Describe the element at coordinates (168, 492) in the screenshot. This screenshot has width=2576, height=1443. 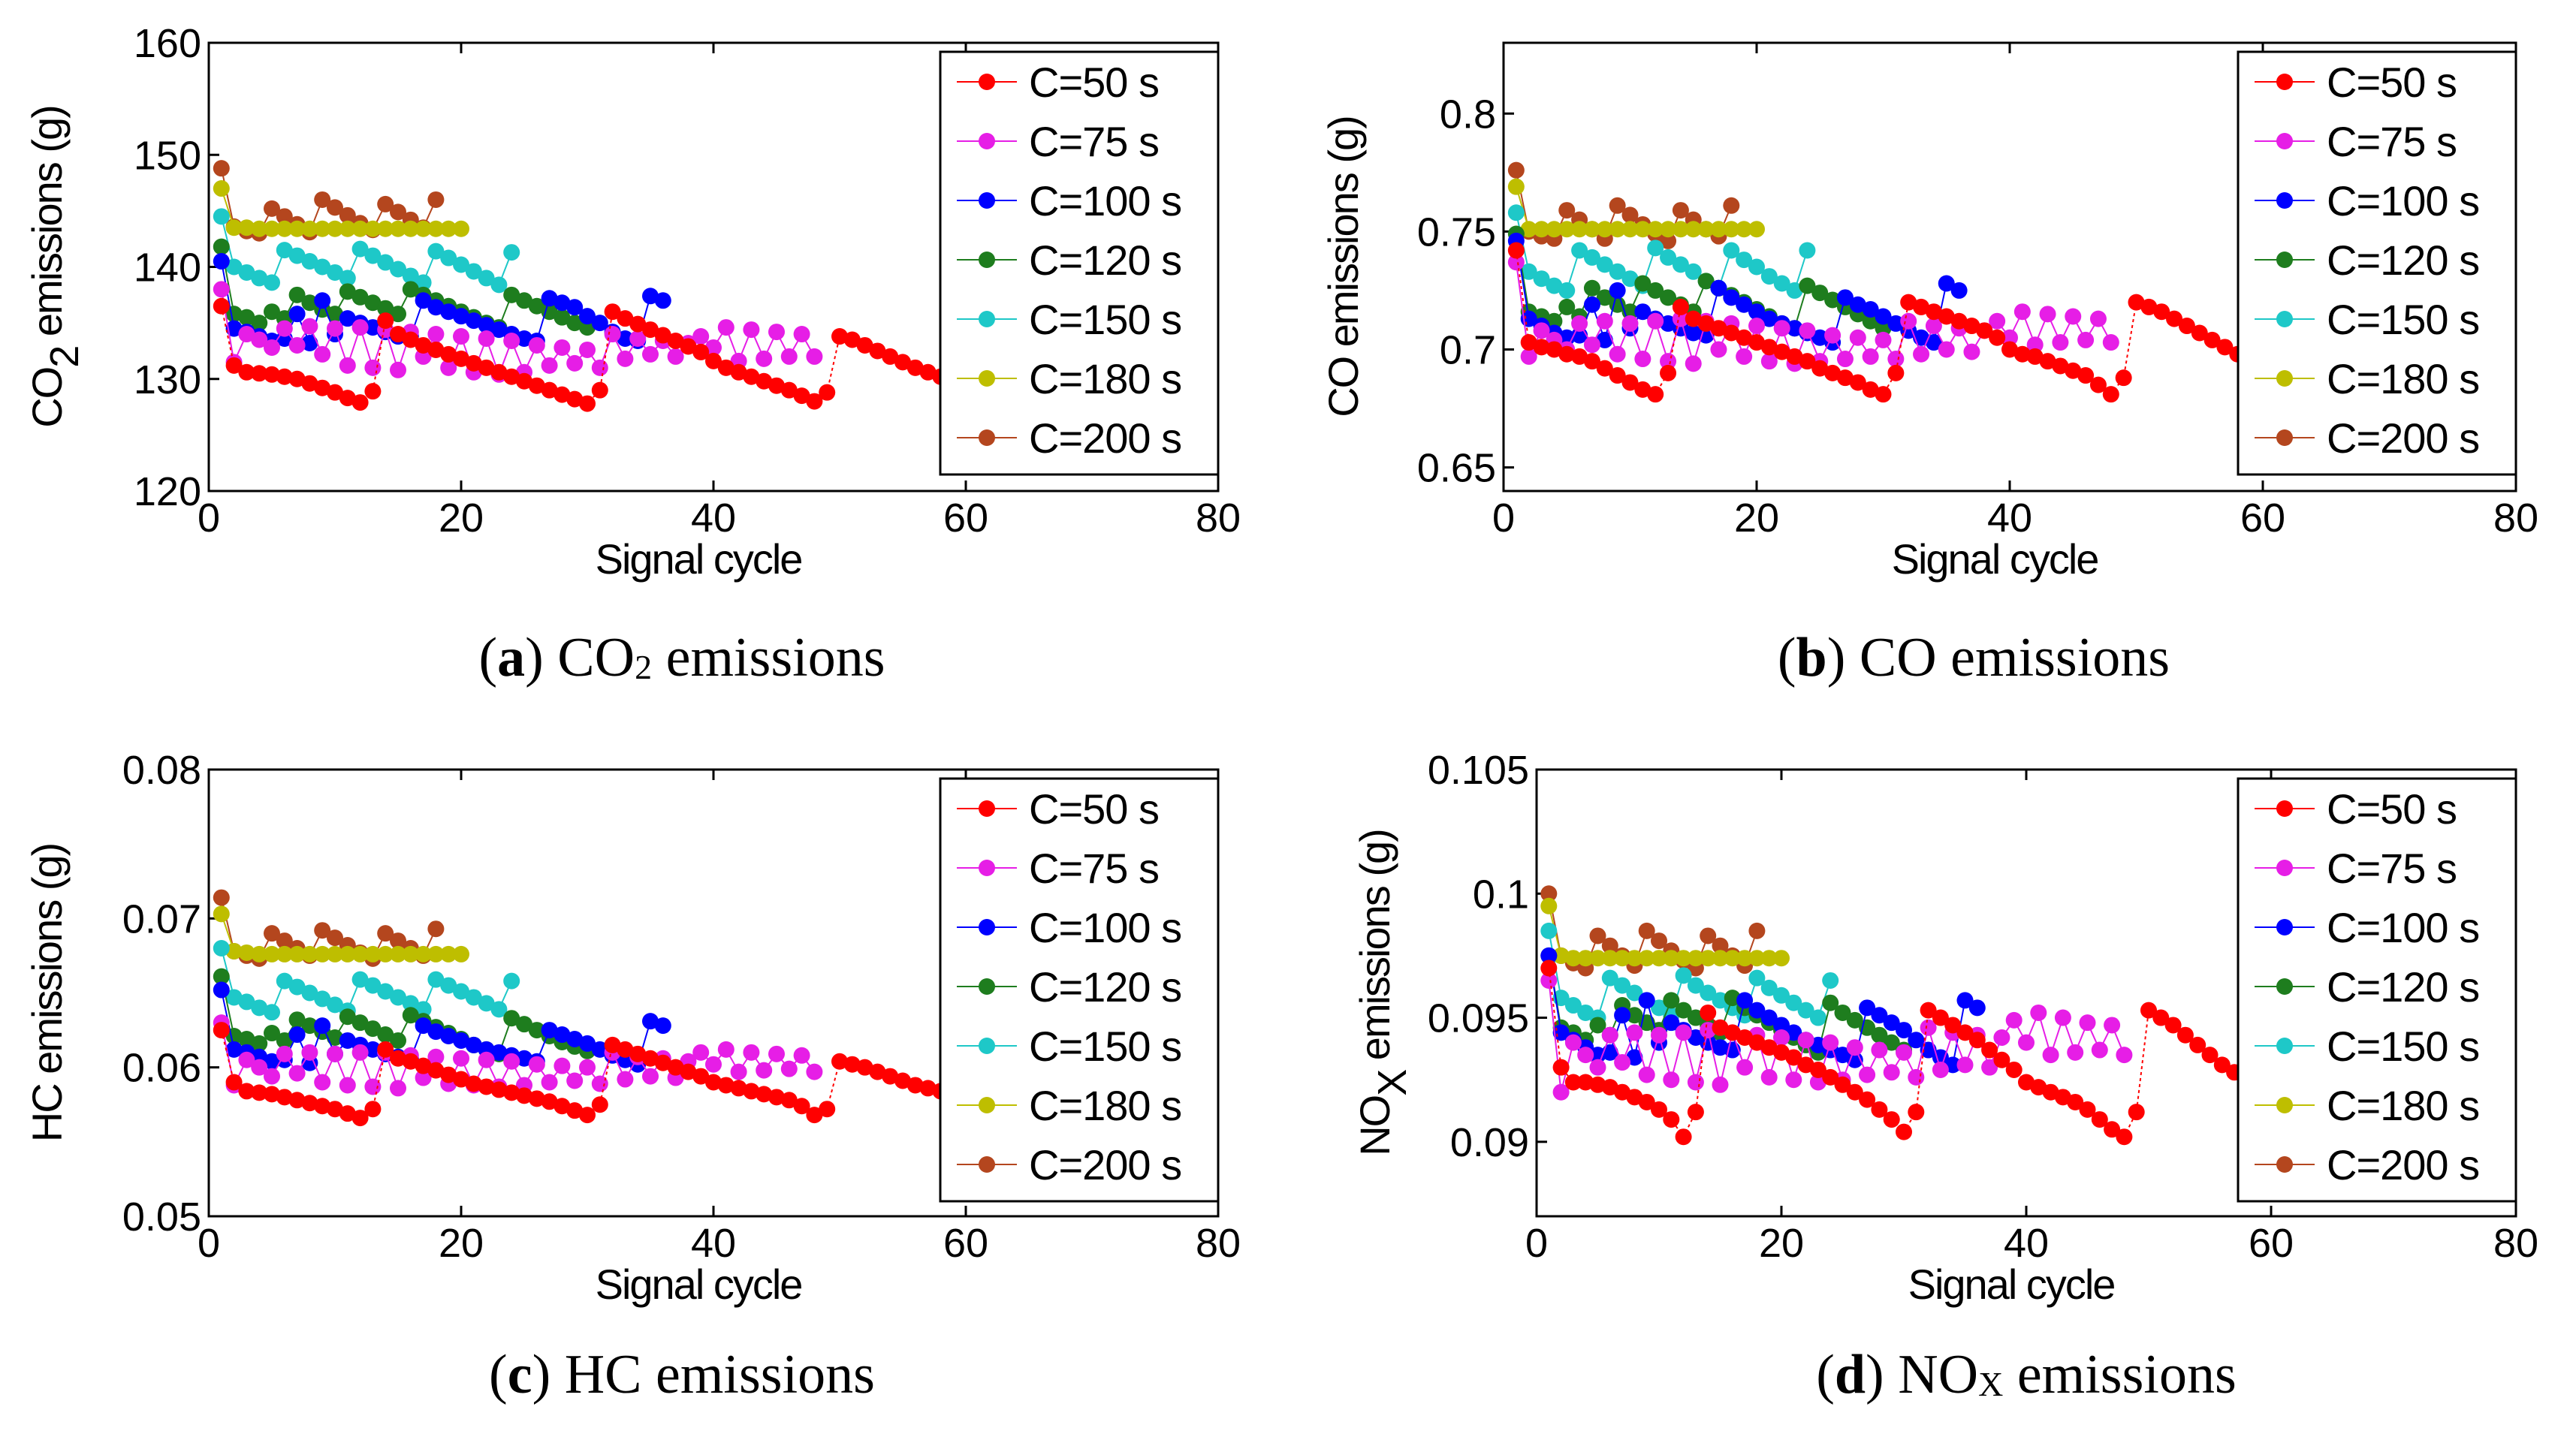
I see `panel-a-ytick-label: 120` at that location.